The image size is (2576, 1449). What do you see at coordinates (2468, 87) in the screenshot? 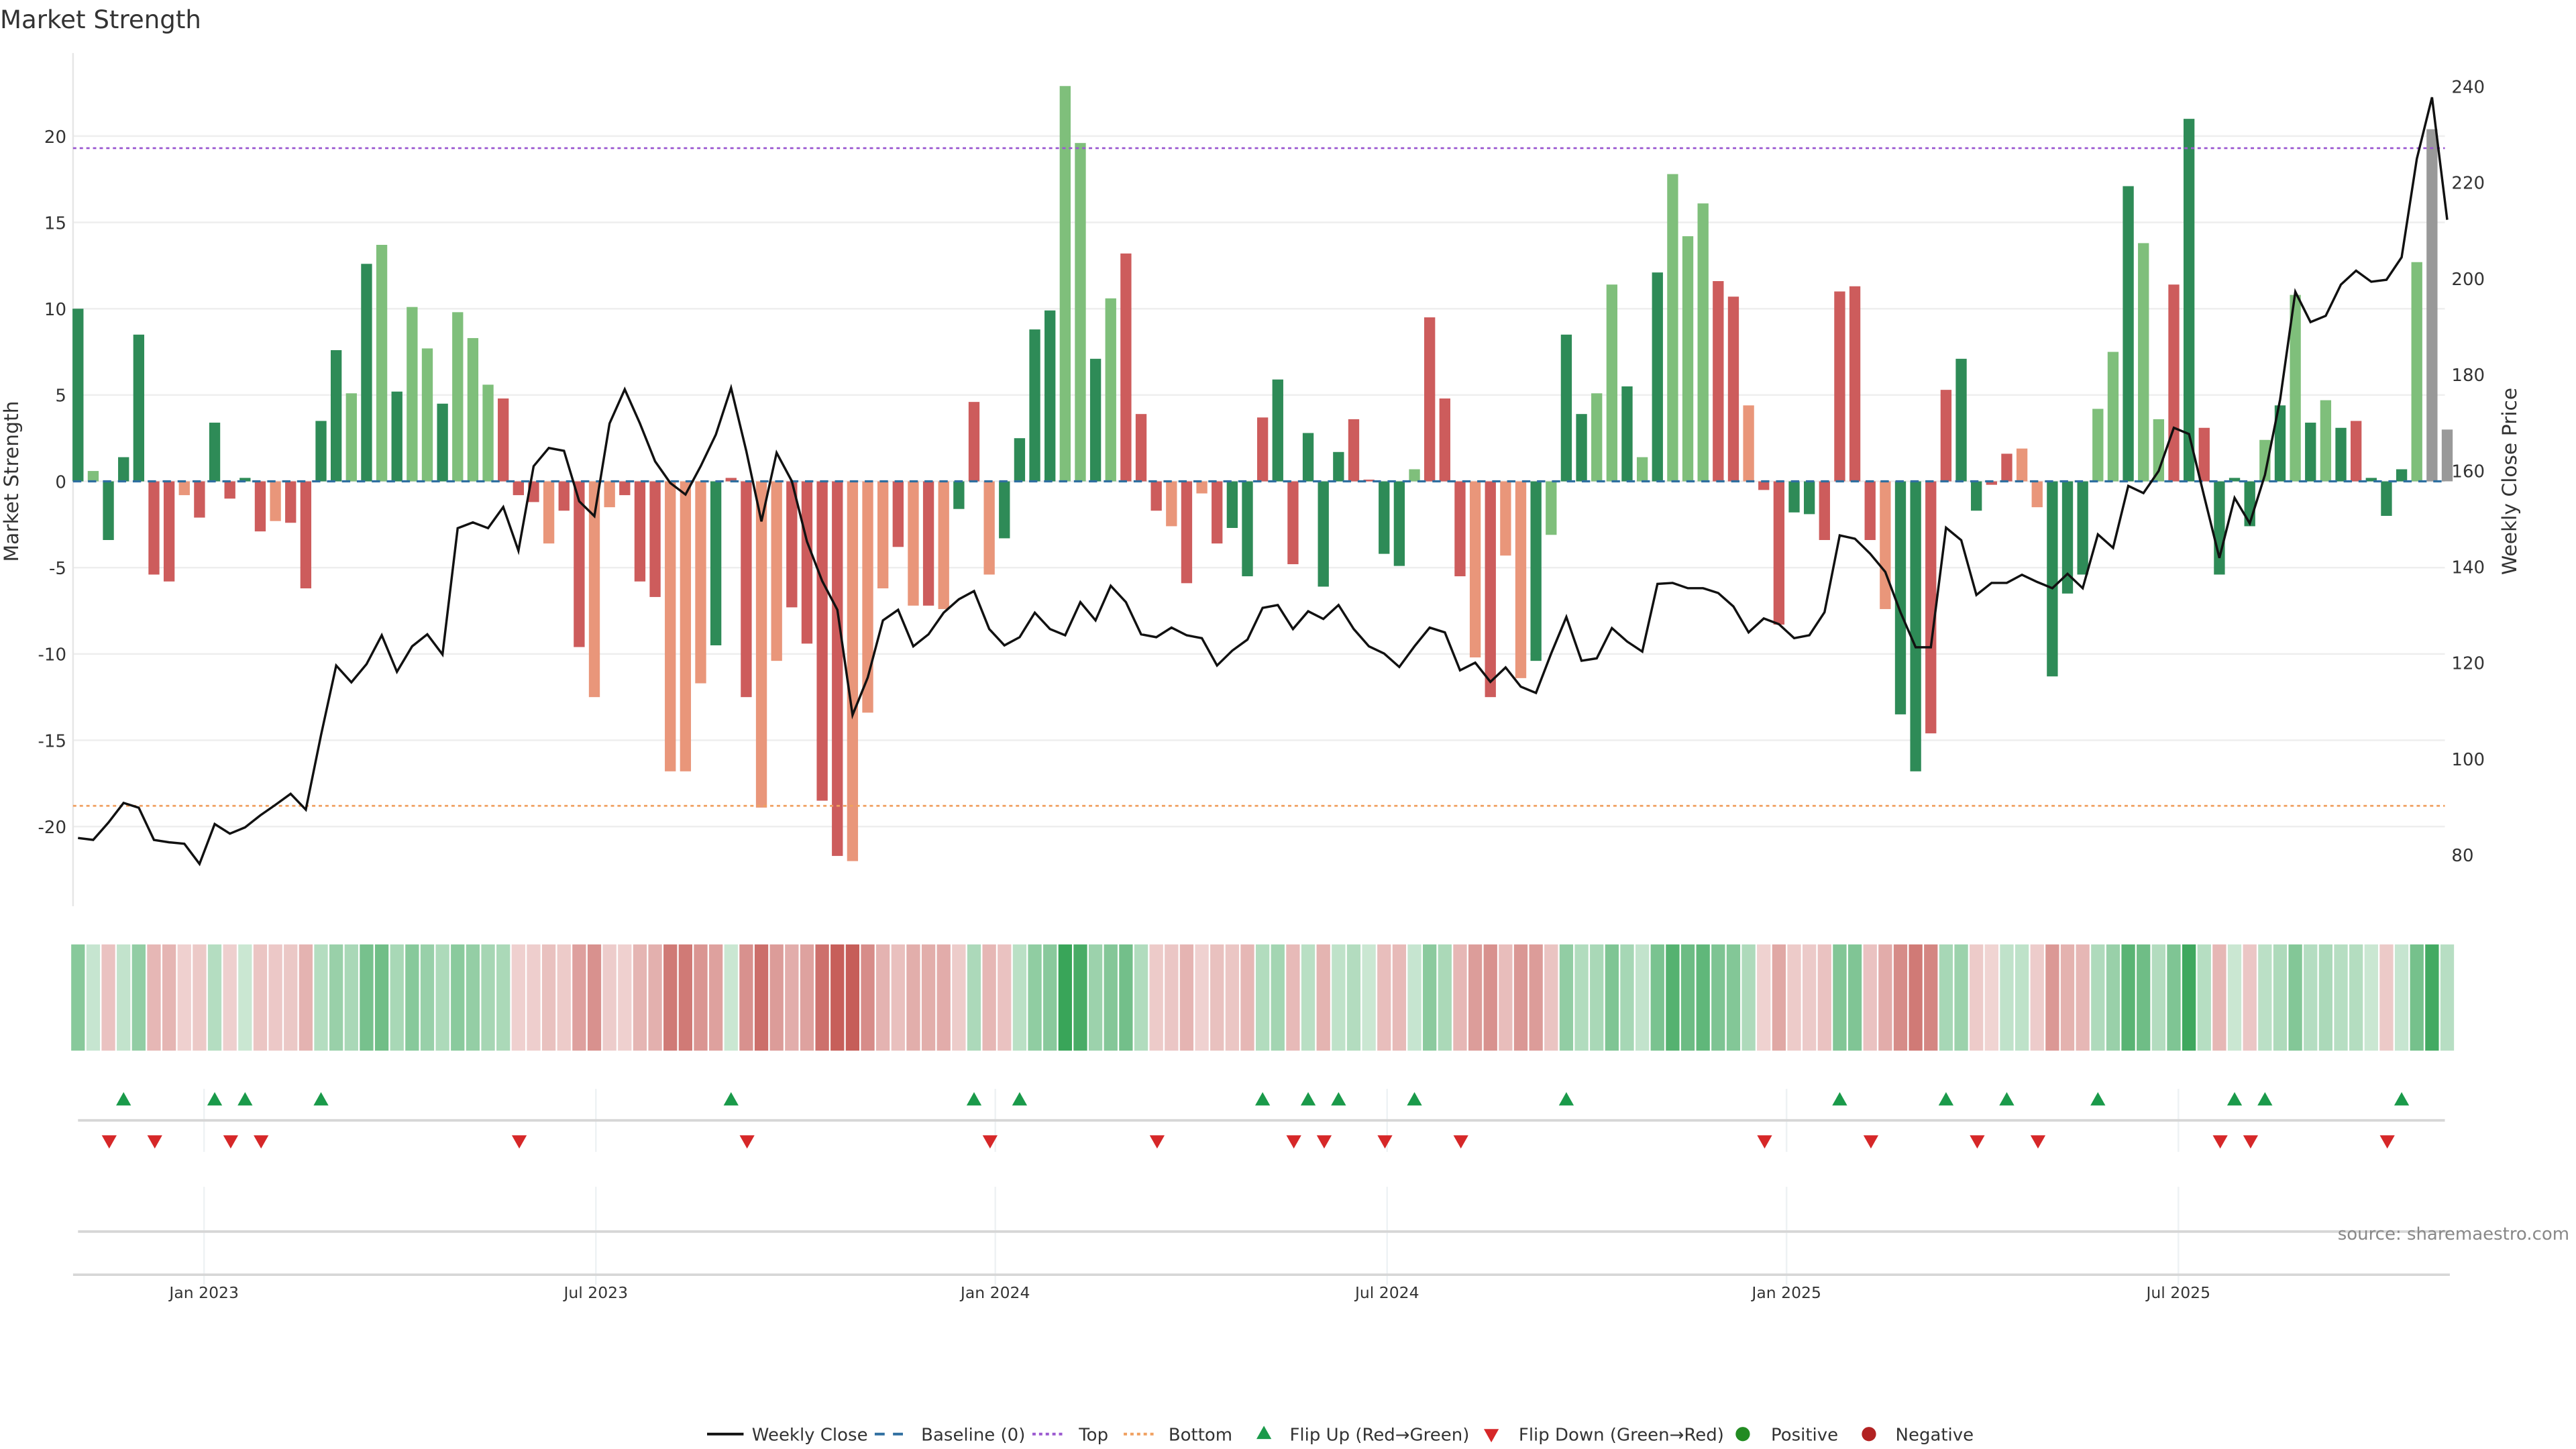
I see `y2-tick-label: 240` at bounding box center [2468, 87].